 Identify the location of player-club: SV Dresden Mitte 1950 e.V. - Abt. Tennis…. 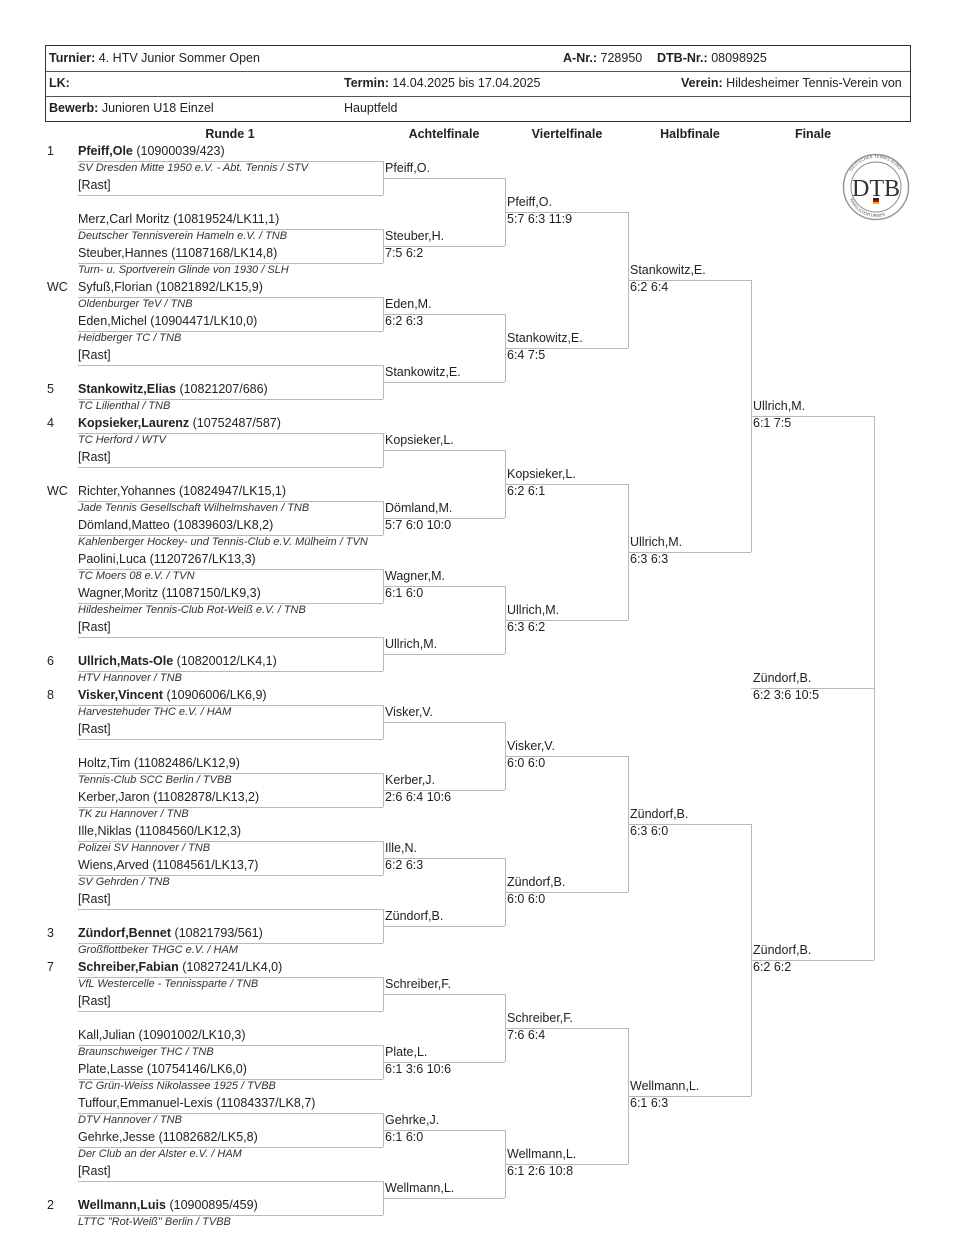
(193, 168).